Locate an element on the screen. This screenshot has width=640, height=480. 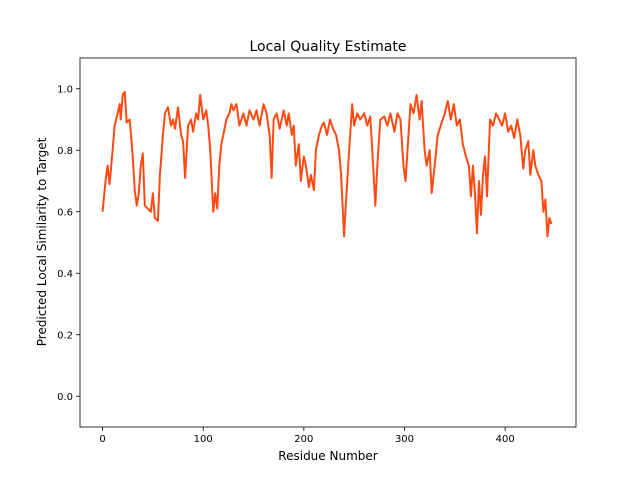
chart-title: Local Quality Estimate is located at coordinates (327, 47).